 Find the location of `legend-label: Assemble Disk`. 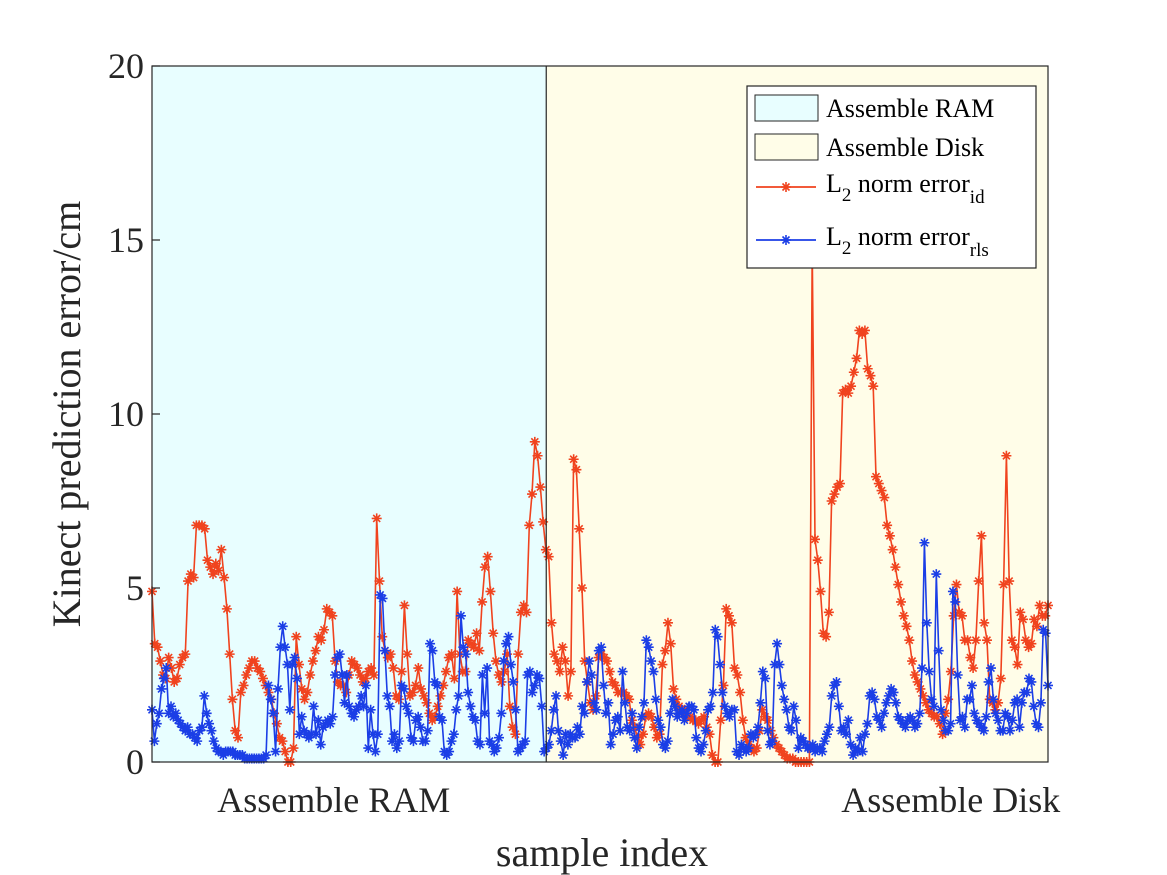

legend-label: Assemble Disk is located at coordinates (905, 147).